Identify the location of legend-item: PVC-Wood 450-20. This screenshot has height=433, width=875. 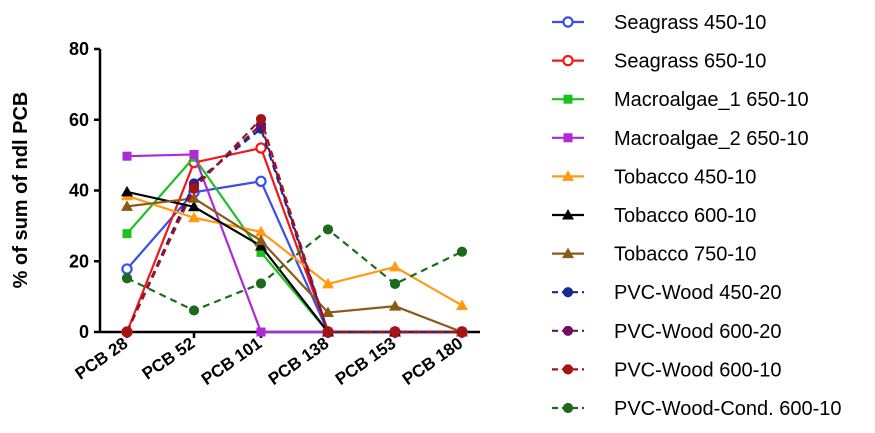
(667, 293).